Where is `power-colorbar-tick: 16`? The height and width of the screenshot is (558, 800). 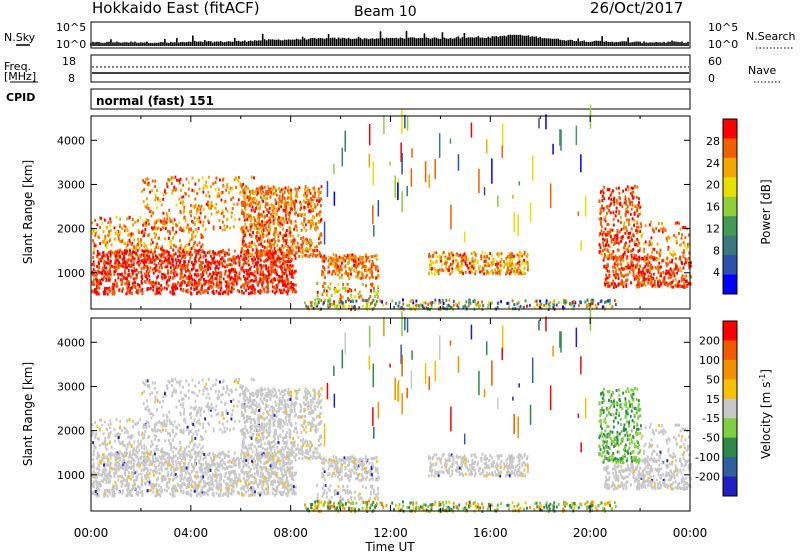 power-colorbar-tick: 16 is located at coordinates (713, 207).